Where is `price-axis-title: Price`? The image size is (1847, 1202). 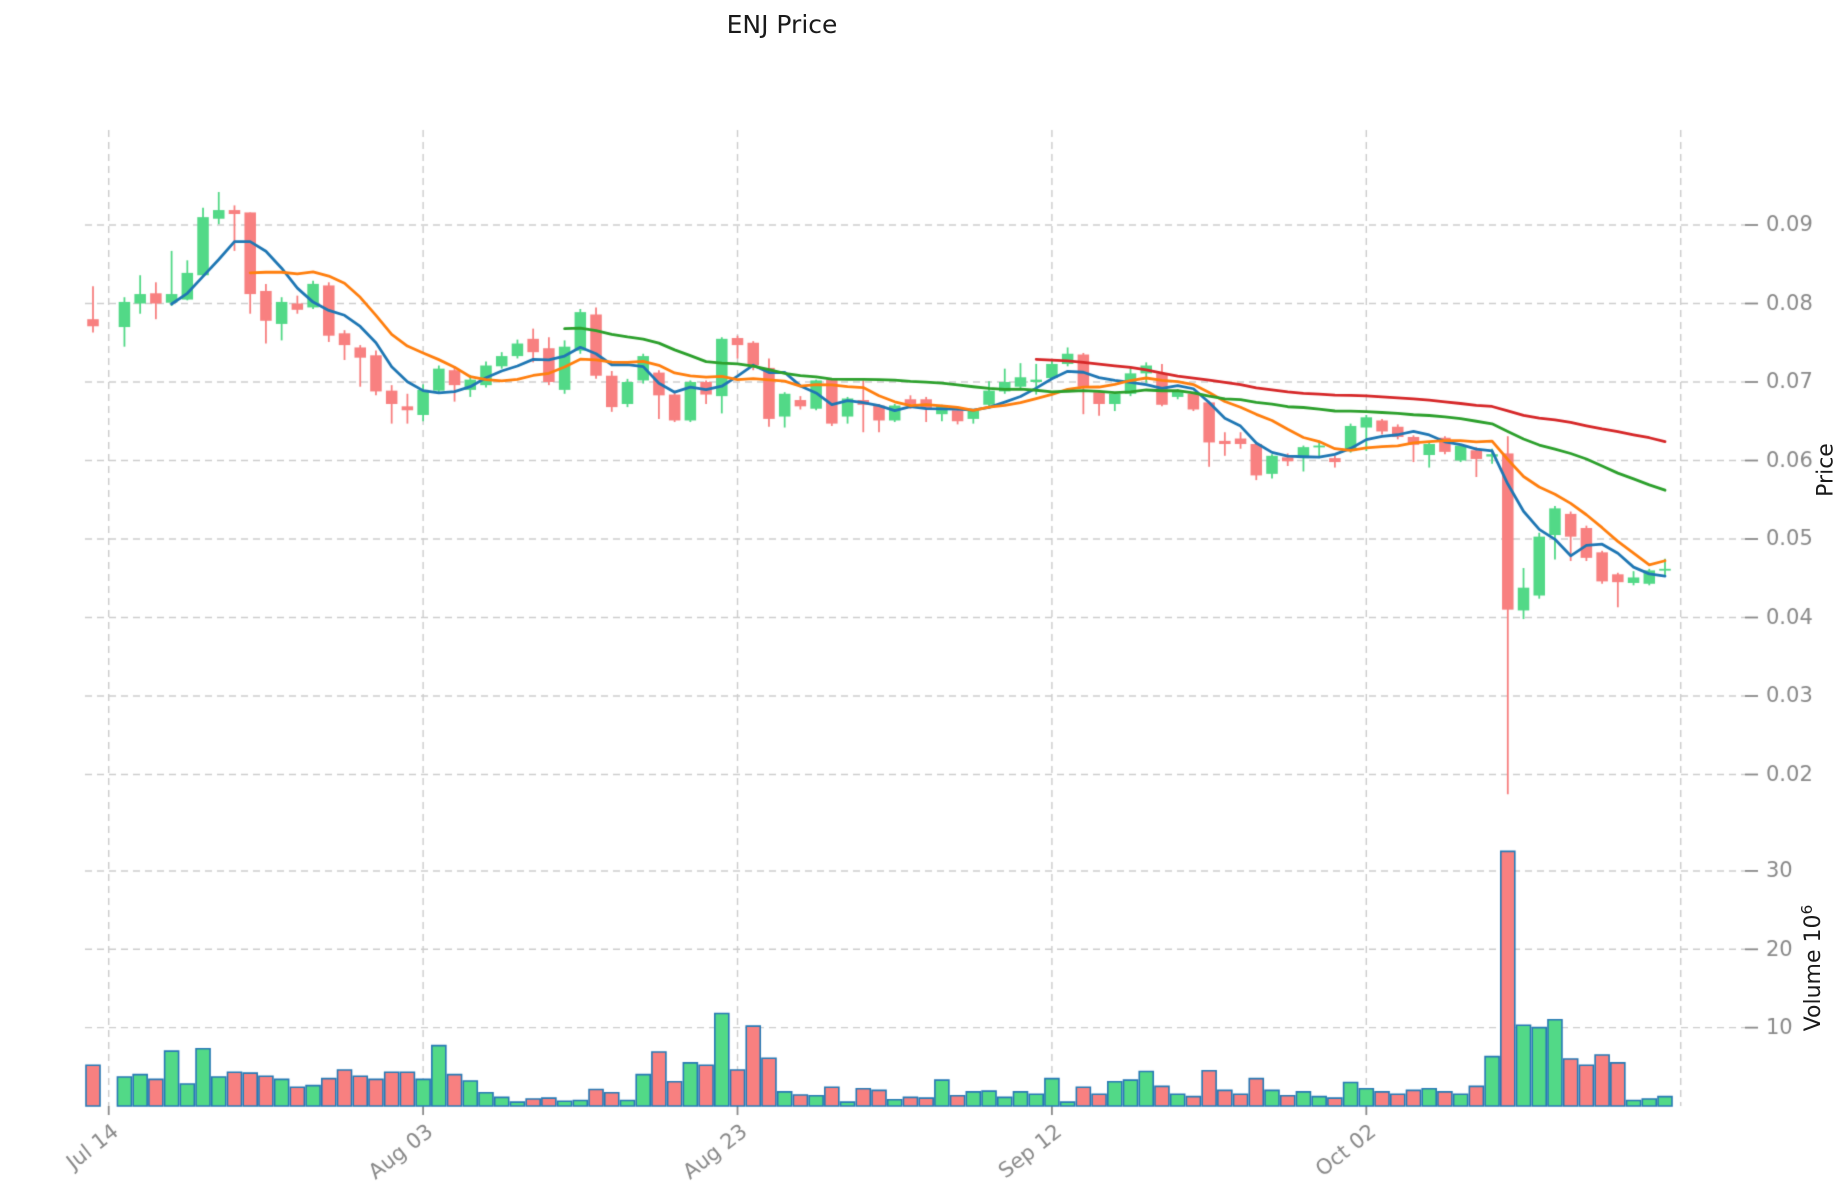
price-axis-title: Price is located at coordinates (1826, 470).